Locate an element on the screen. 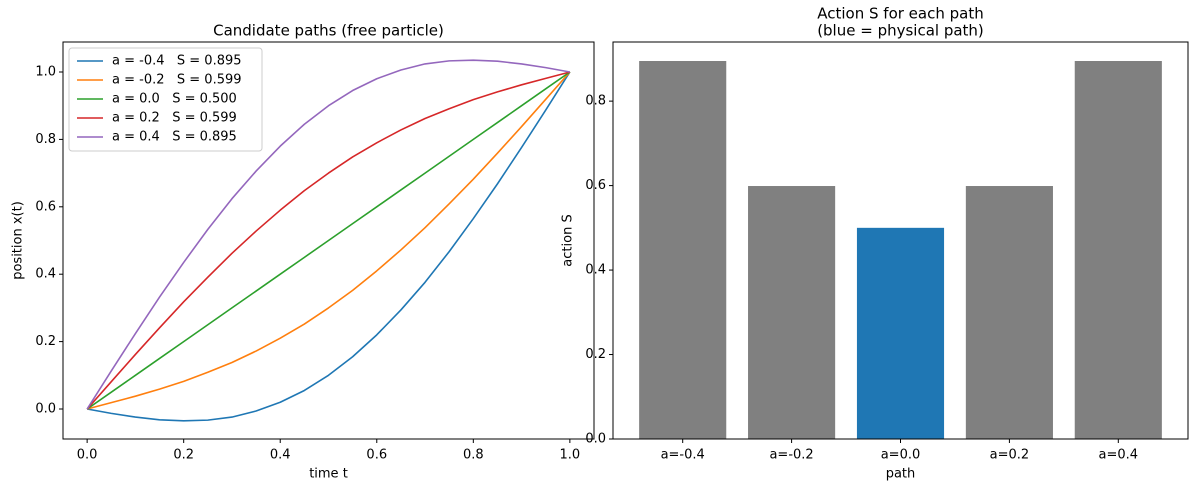 The image size is (1200, 489). x-tick-label: 0.6 is located at coordinates (376, 455).